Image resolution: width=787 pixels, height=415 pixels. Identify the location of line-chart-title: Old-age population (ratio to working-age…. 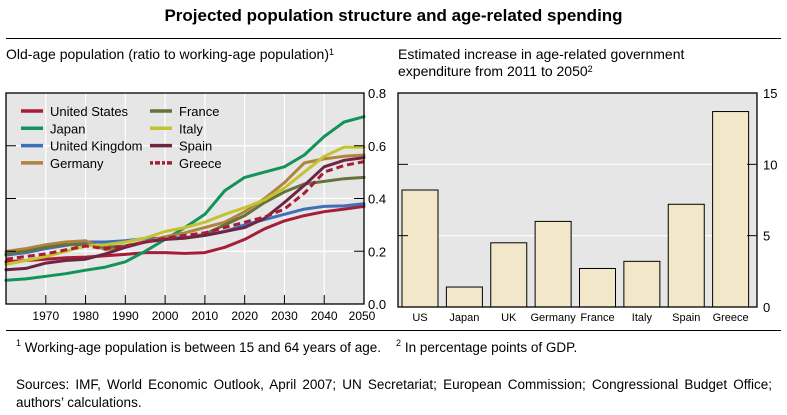
(196, 54).